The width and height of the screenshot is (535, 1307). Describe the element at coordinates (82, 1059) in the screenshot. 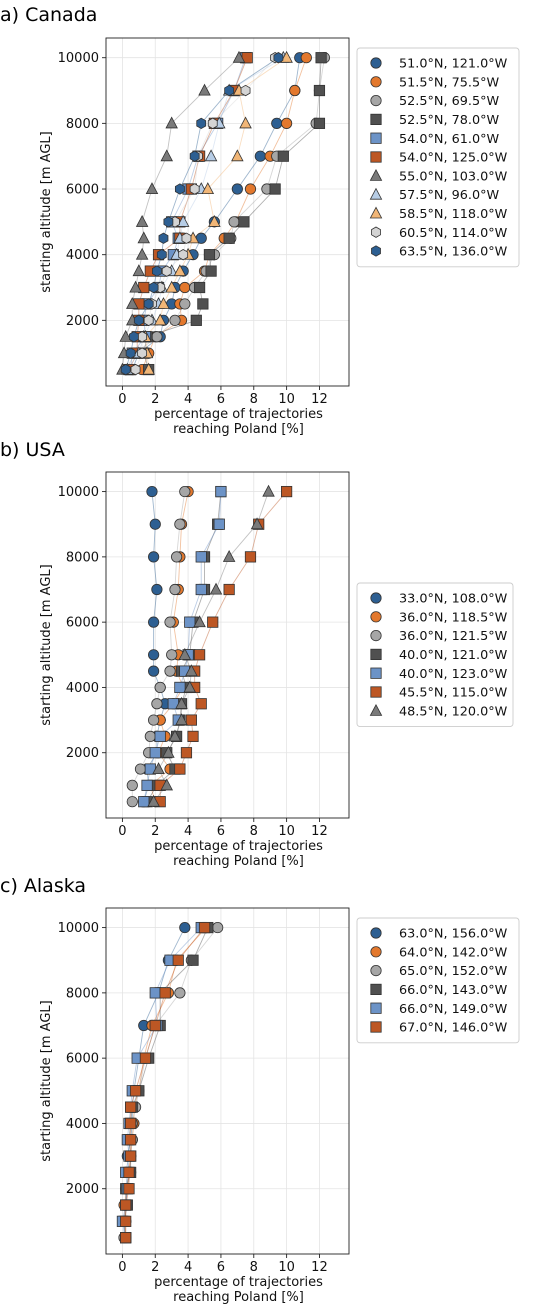

I see `y-tick-label: 6000` at that location.